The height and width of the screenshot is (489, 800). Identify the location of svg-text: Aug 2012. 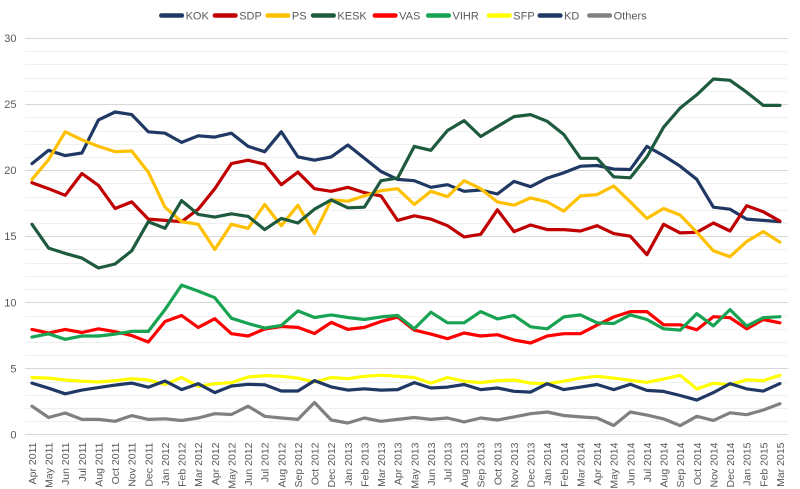
(282, 464).